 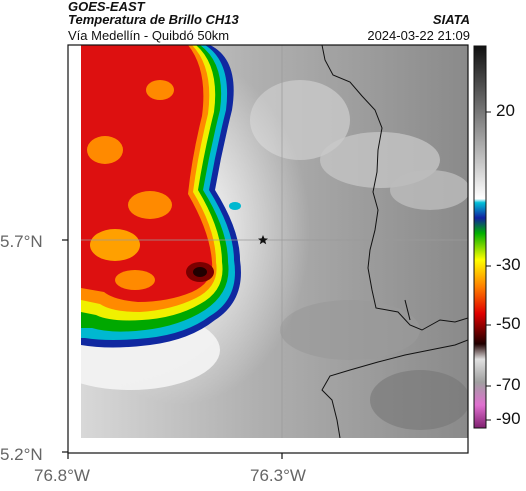 I want to click on colorbar-label: -70, so click(x=508, y=384).